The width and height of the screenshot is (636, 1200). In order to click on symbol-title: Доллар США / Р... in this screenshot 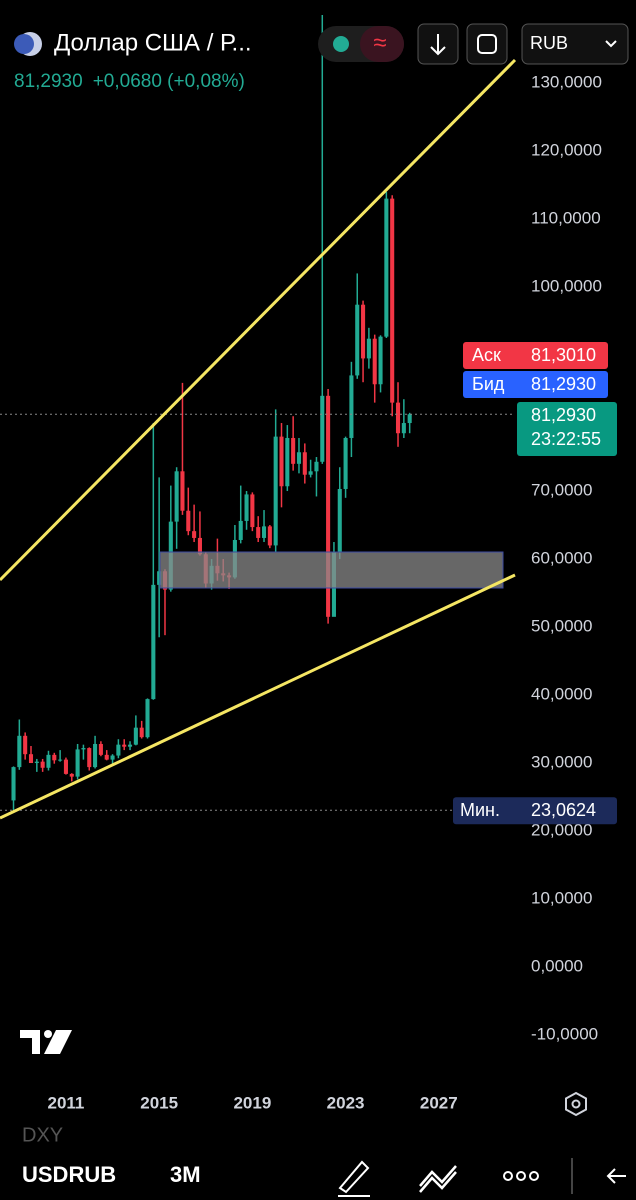, I will do `click(153, 42)`.